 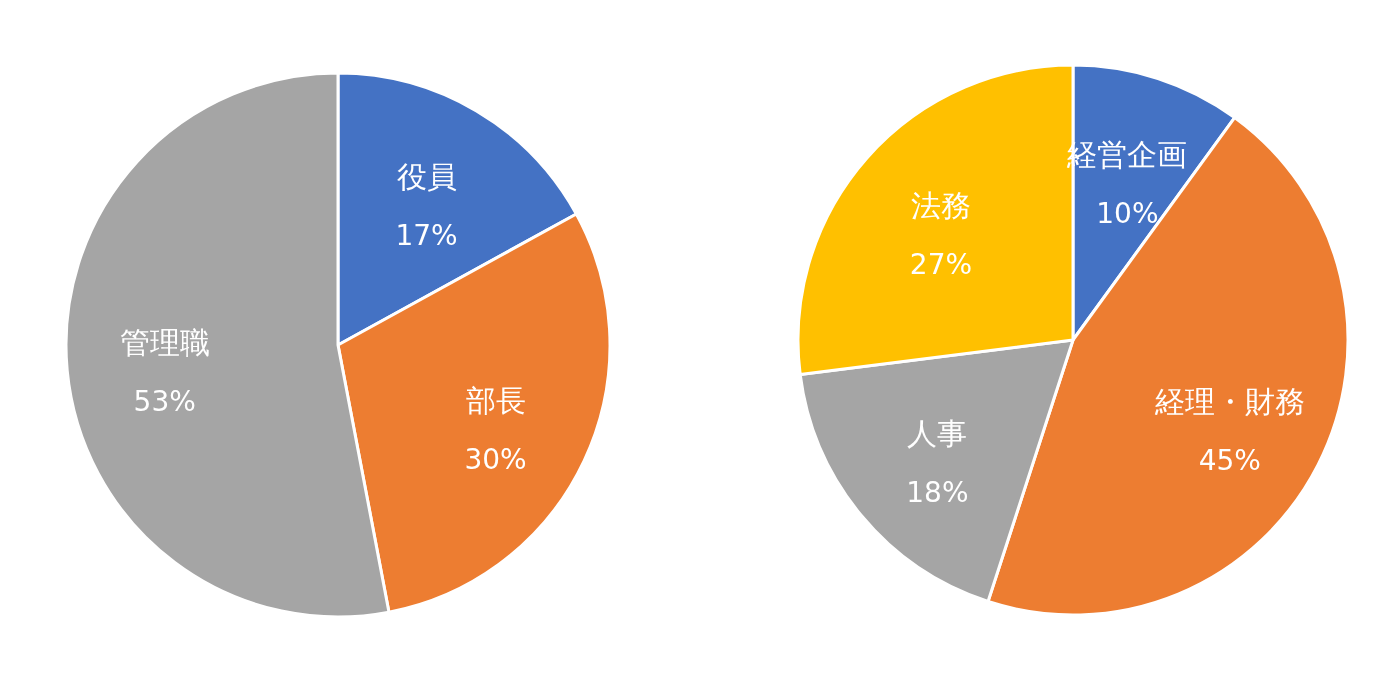 I want to click on slice-label: 管理職, so click(x=164, y=343).